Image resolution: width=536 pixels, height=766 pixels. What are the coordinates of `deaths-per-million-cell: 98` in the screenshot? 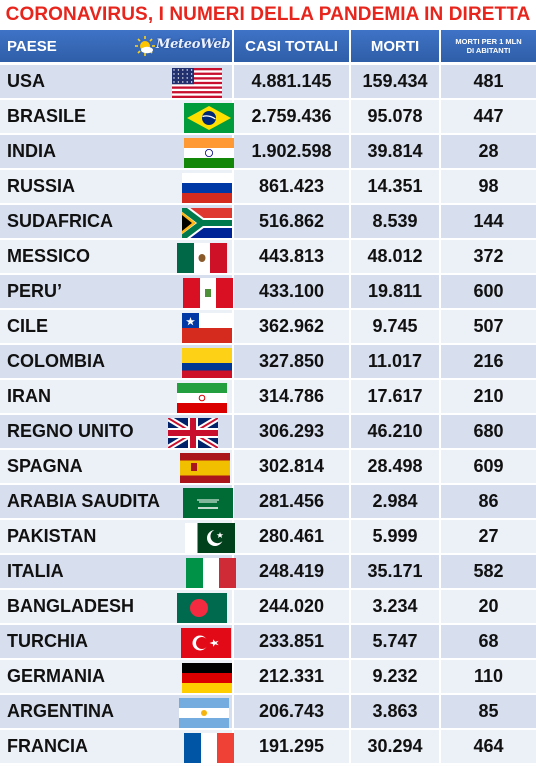 It's located at (488, 187).